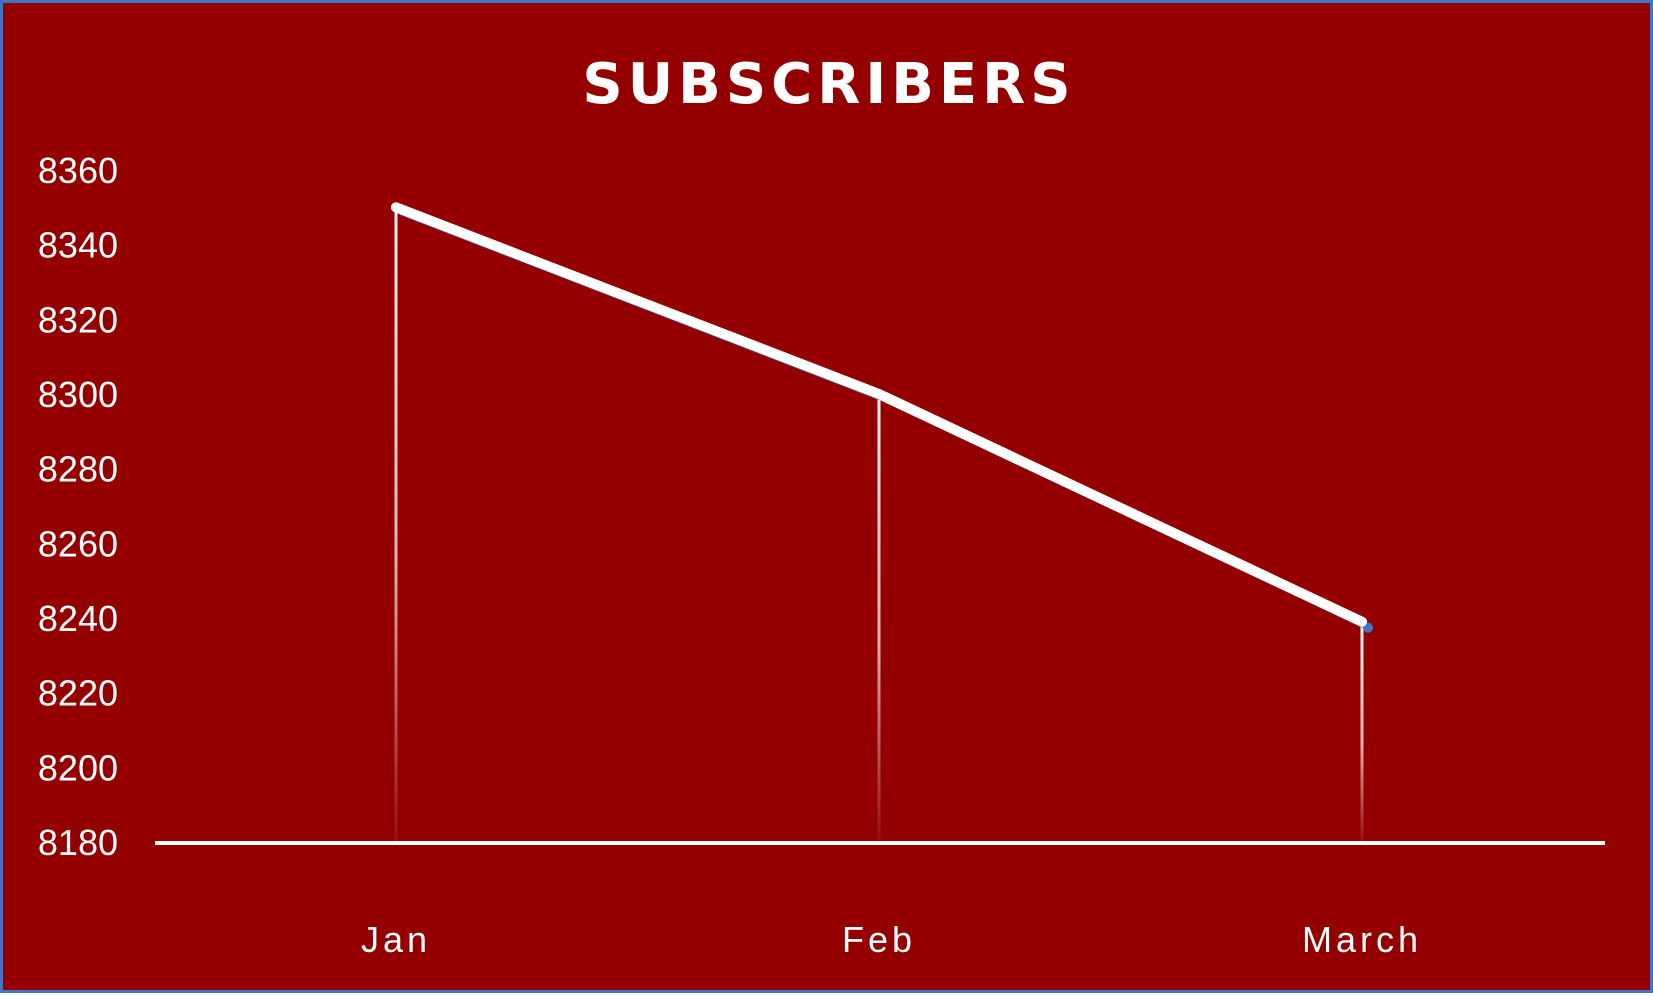  Describe the element at coordinates (1362, 939) in the screenshot. I see `x-tick-label: March` at that location.